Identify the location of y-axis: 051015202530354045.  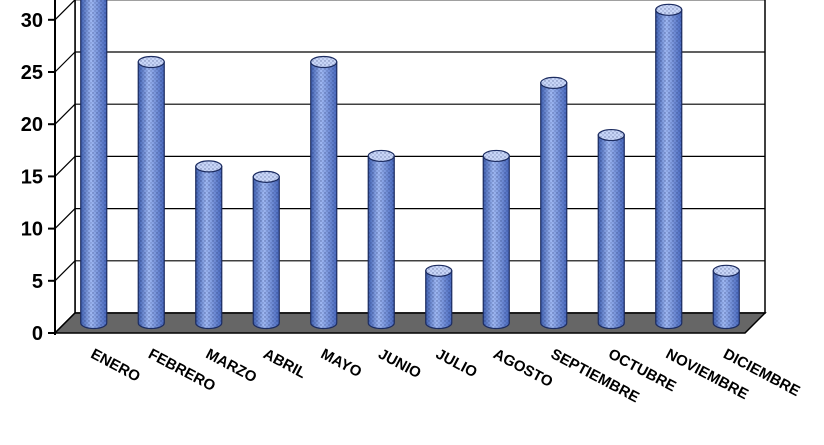
(38, 172).